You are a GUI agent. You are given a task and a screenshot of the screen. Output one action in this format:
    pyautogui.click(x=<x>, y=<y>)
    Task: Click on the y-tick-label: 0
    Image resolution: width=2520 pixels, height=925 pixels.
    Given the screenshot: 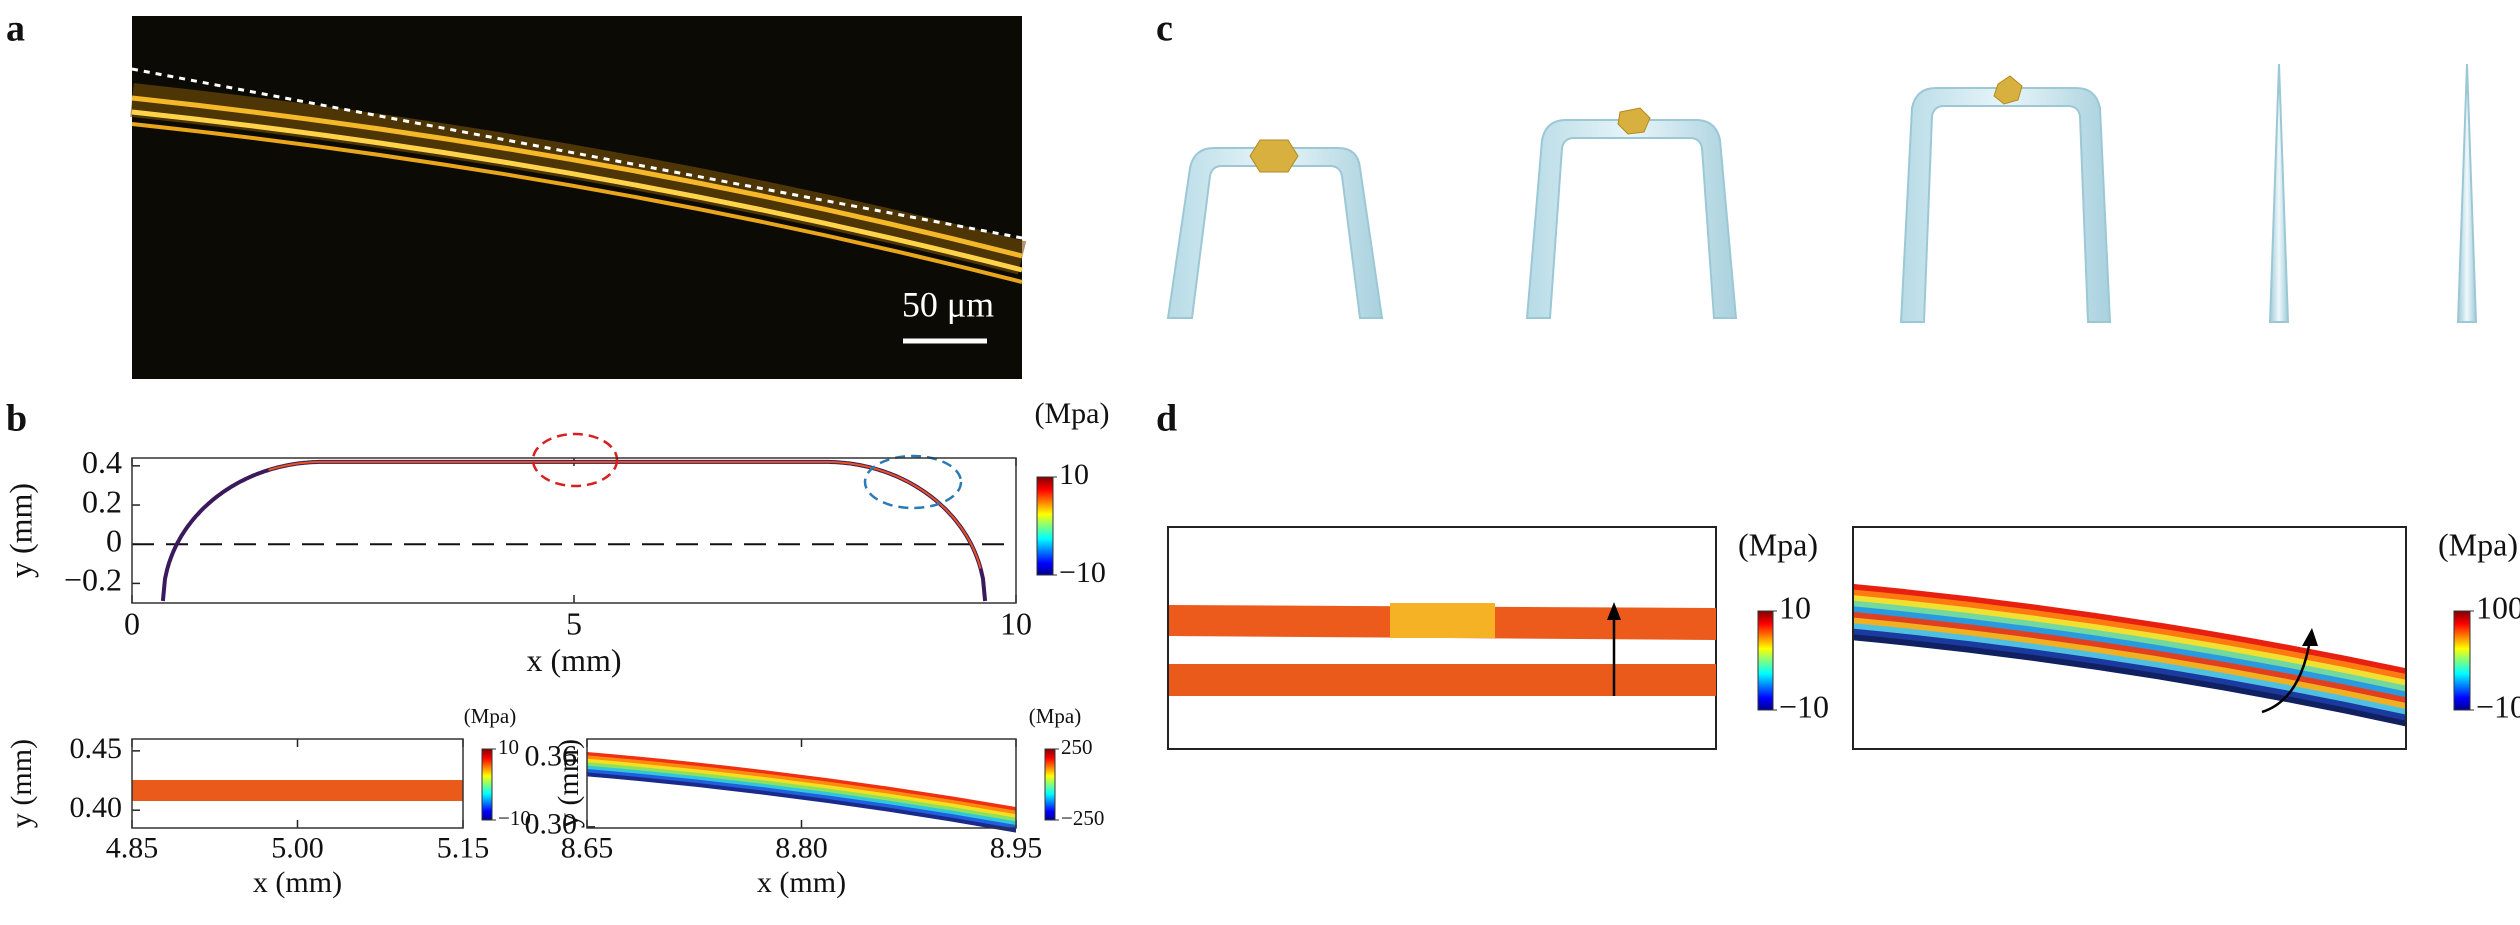 What is the action you would take?
    pyautogui.click(x=114, y=541)
    